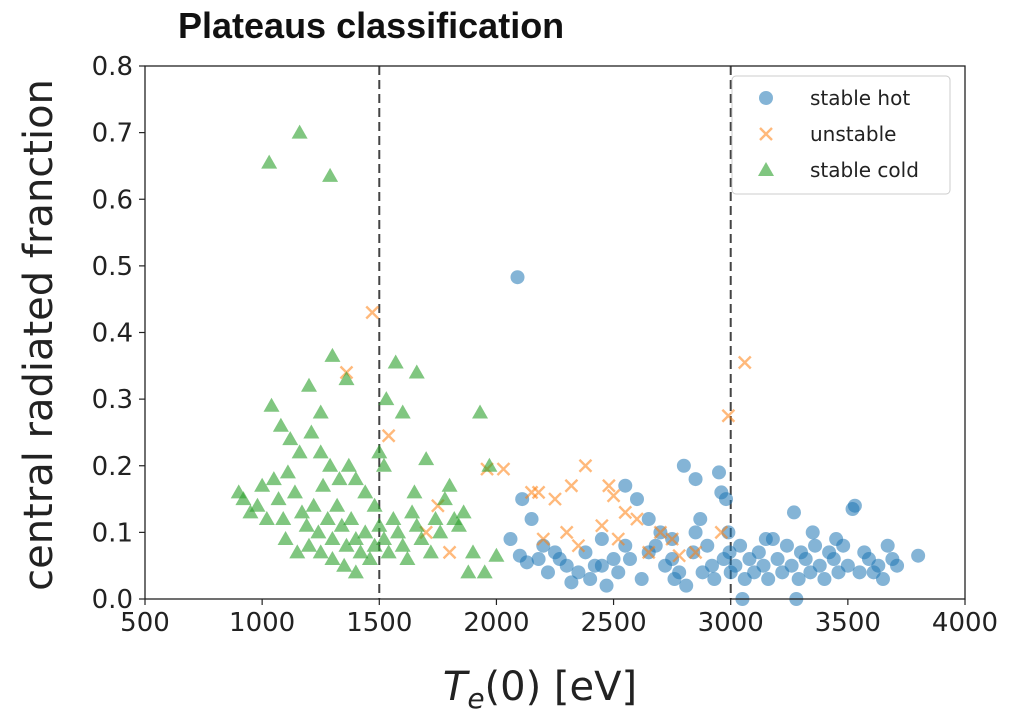 The height and width of the screenshot is (710, 1010). What do you see at coordinates (379, 623) in the screenshot?
I see `x-tick-label: 1500` at bounding box center [379, 623].